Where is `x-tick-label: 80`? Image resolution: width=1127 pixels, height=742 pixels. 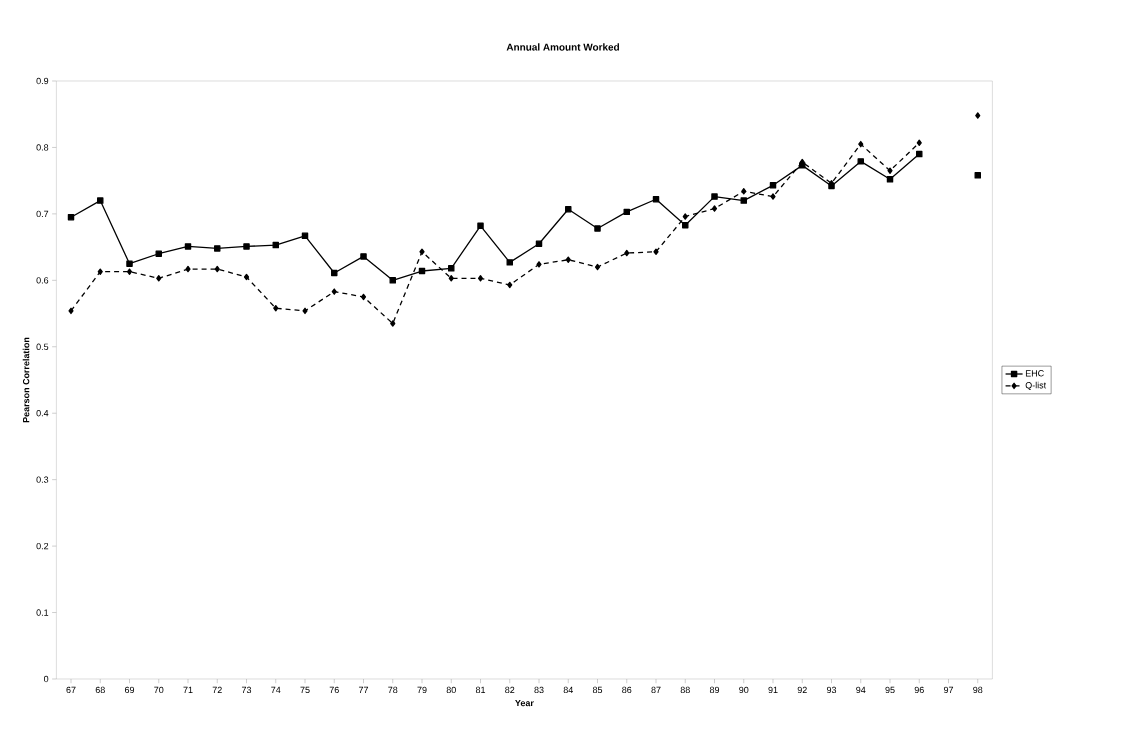
x-tick-label: 80 is located at coordinates (451, 690).